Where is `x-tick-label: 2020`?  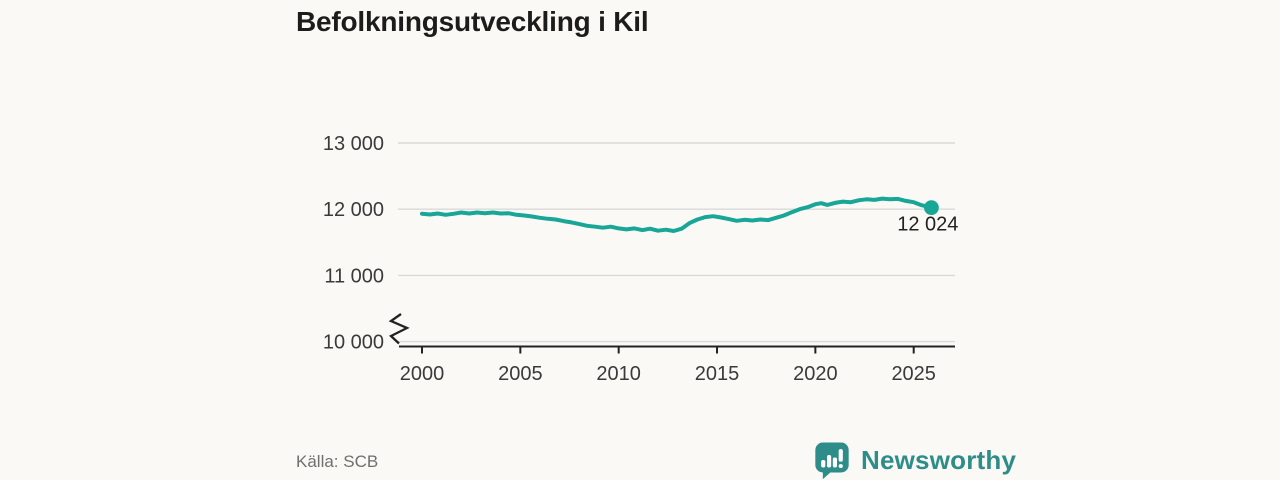
x-tick-label: 2020 is located at coordinates (815, 374).